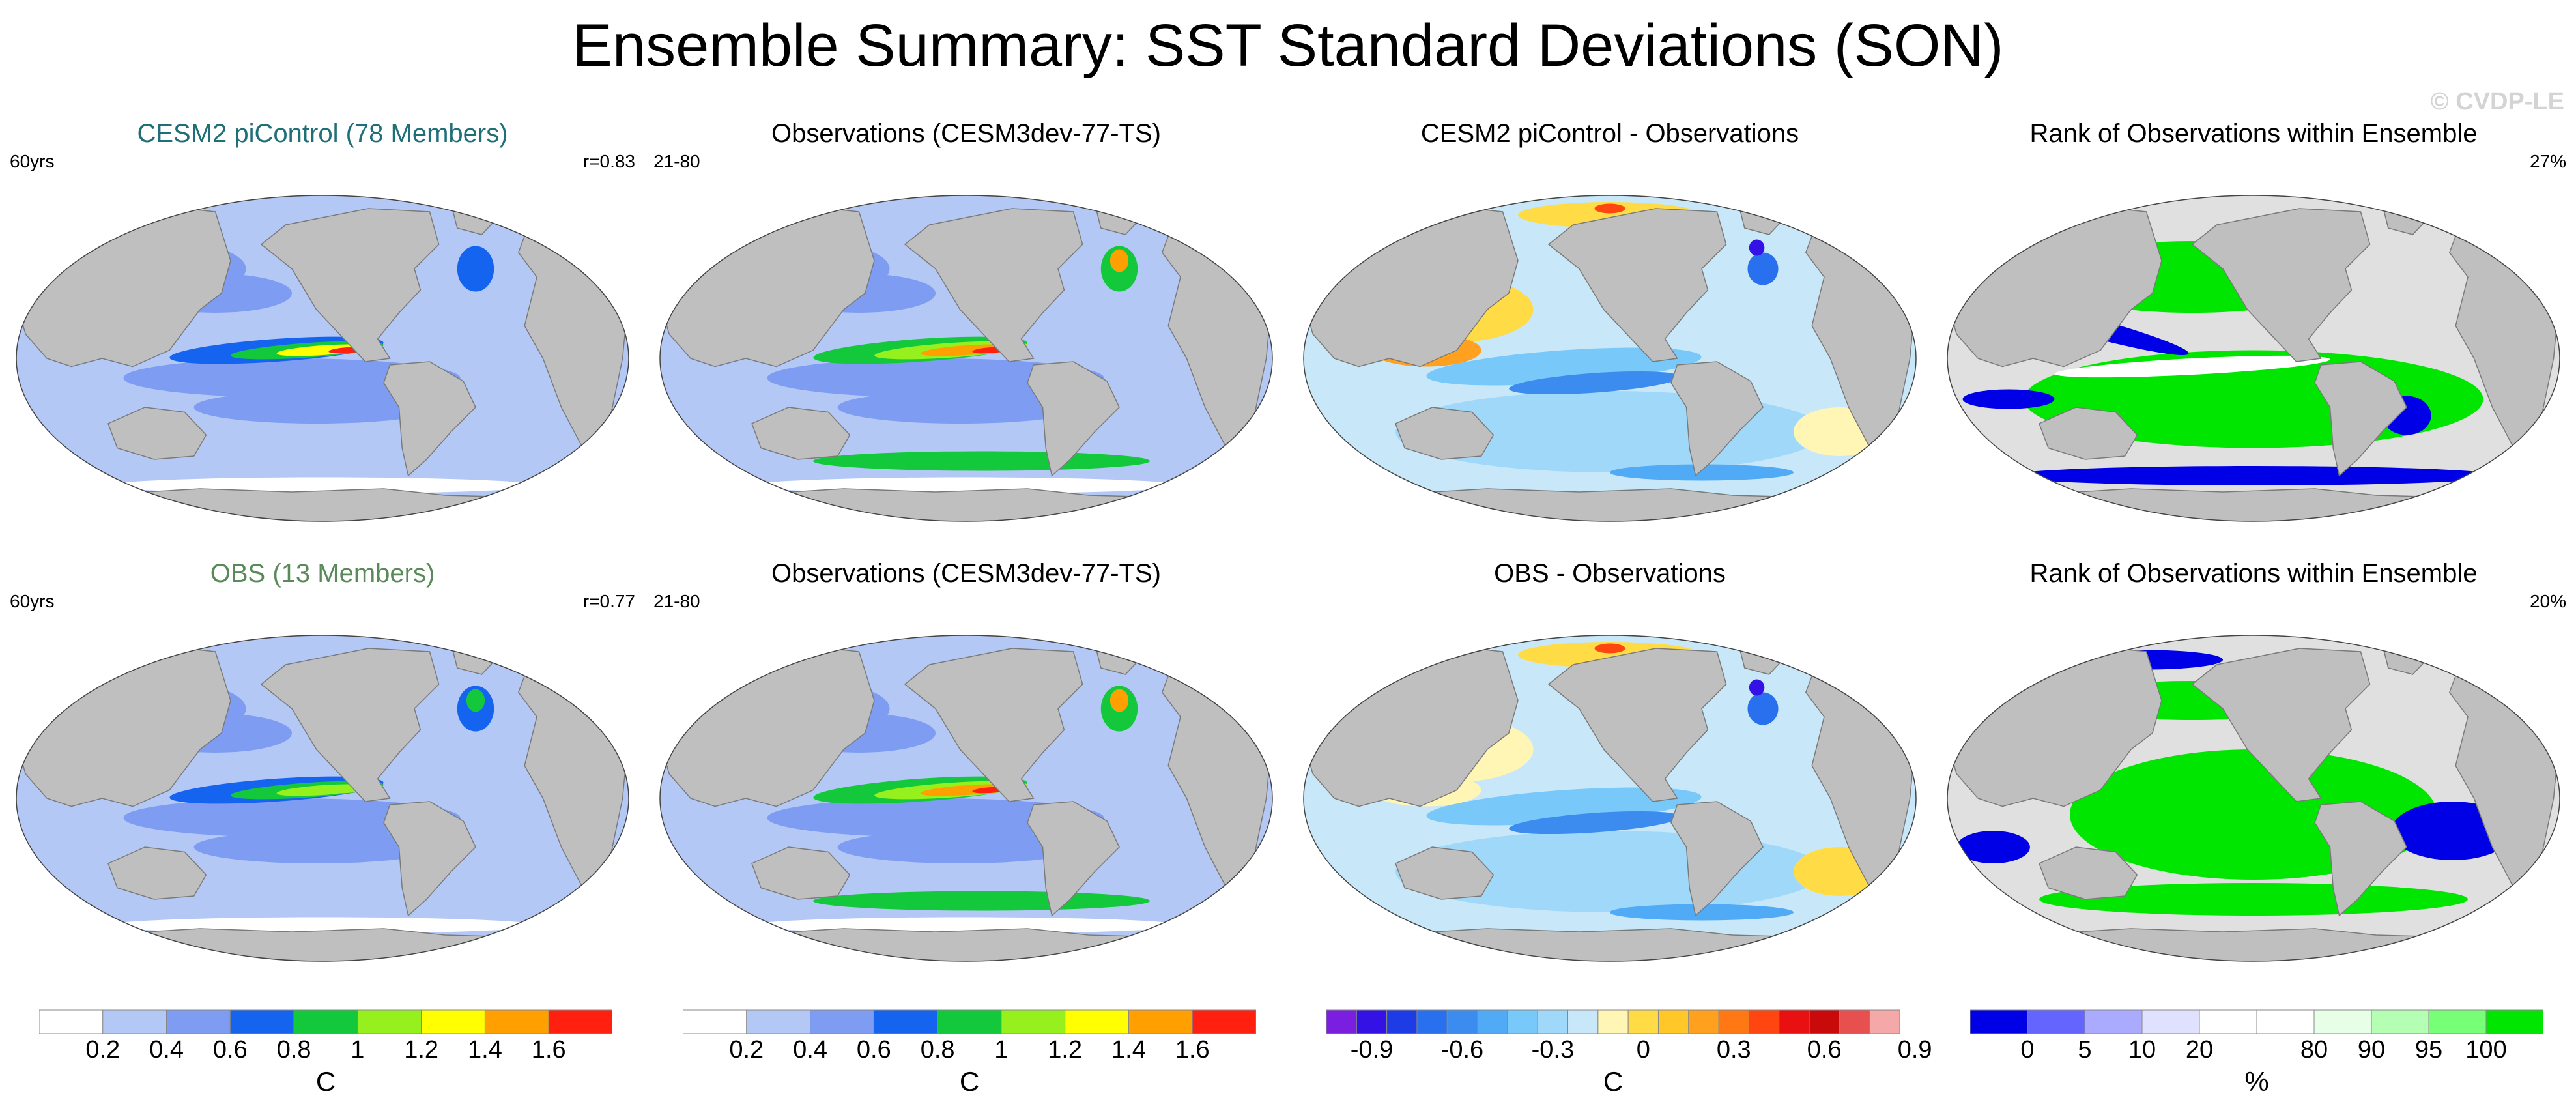 The width and height of the screenshot is (2576, 1113). I want to click on diff-north-atlantic, so click(1763, 268).